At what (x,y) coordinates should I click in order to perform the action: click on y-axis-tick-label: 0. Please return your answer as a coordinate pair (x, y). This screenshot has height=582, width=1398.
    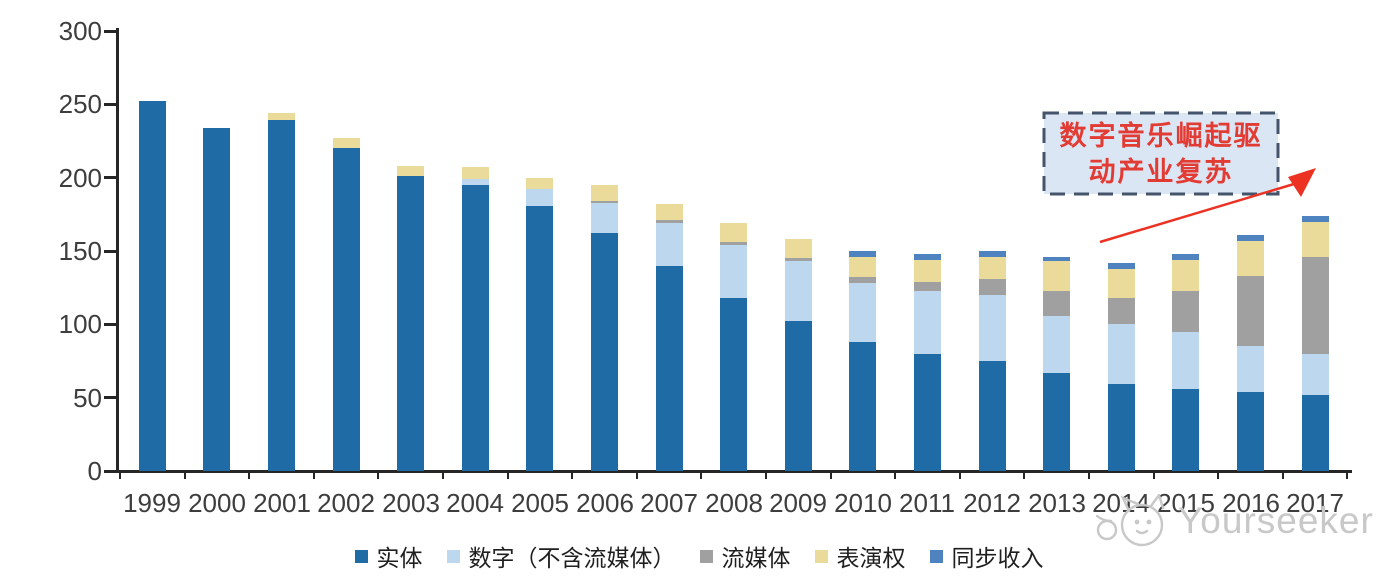
    Looking at the image, I should click on (94, 471).